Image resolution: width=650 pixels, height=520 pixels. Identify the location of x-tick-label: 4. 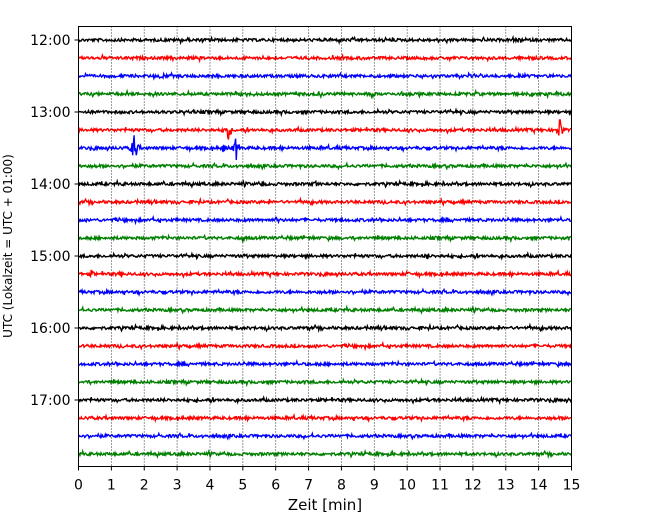
(210, 486).